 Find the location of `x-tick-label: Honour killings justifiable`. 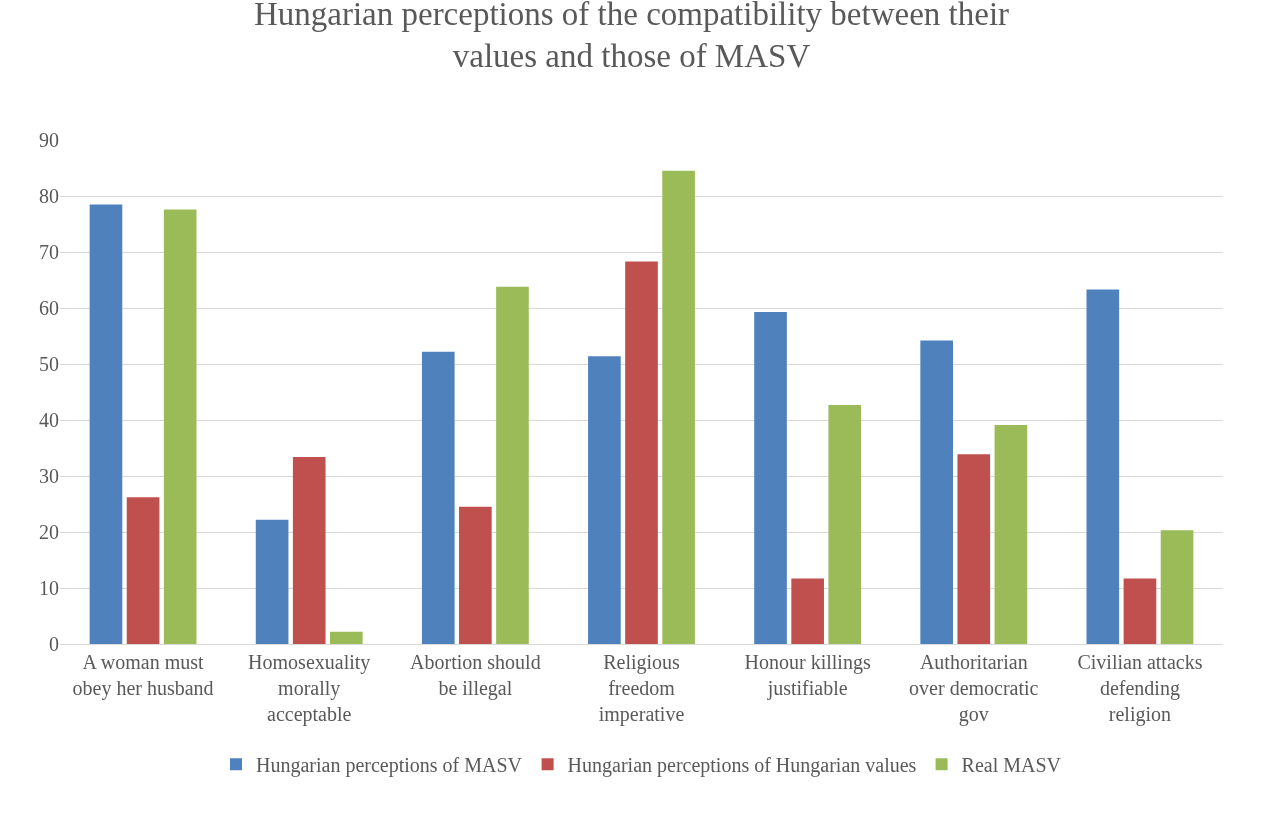

x-tick-label: Honour killings justifiable is located at coordinates (807, 675).